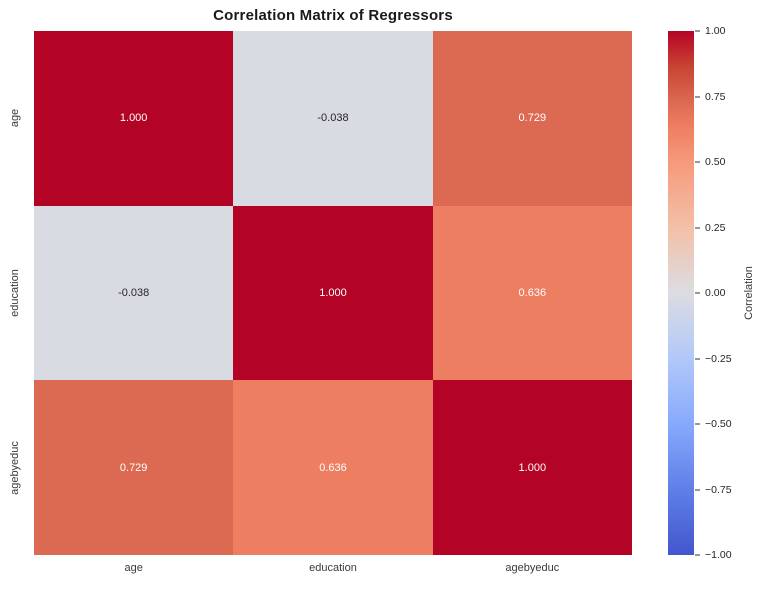 This screenshot has width=768, height=590. Describe the element at coordinates (532, 568) in the screenshot. I see `x-tick-label-agebyeduc: agebyeduc` at that location.